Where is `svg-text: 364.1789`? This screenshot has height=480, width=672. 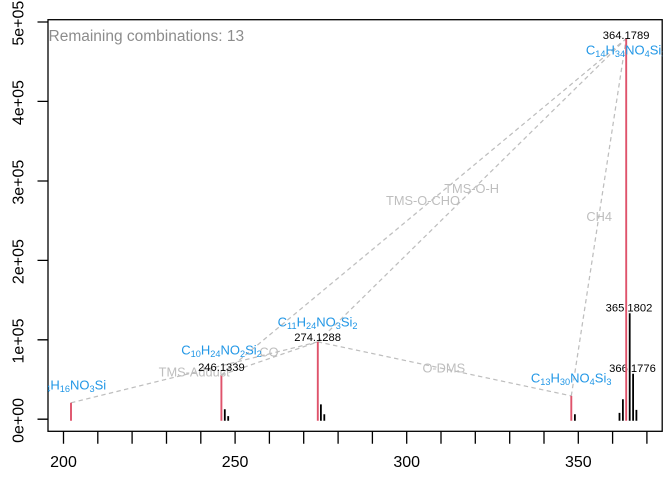 svg-text: 364.1789 is located at coordinates (626, 36).